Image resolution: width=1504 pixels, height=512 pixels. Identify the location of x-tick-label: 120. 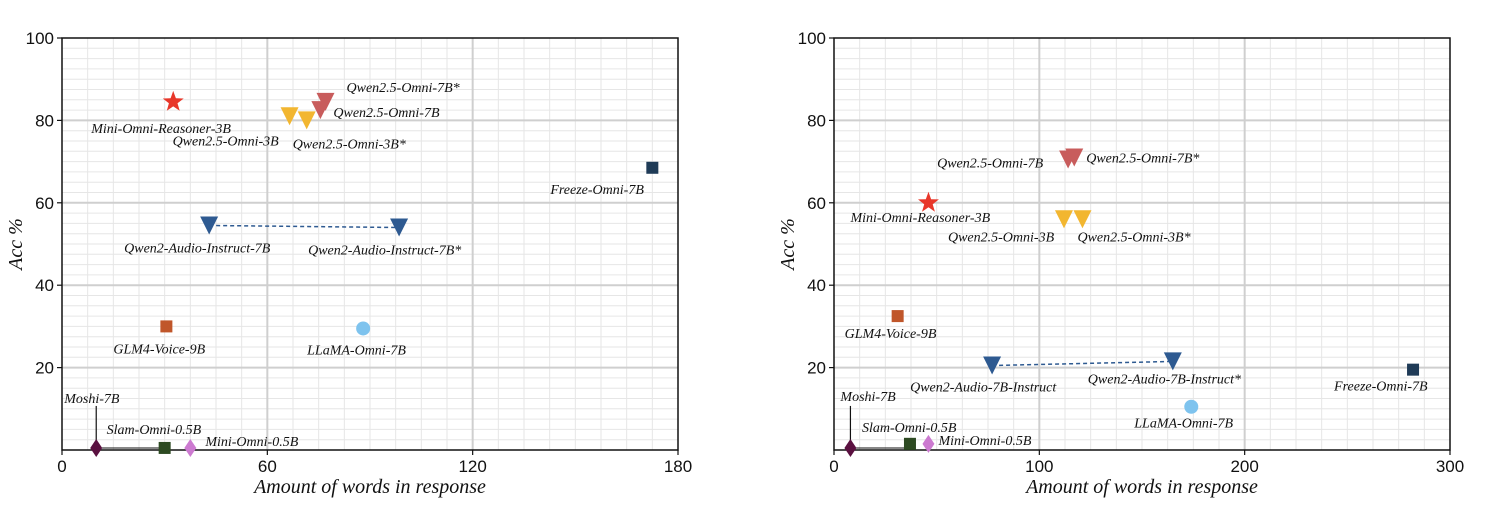
(472, 466).